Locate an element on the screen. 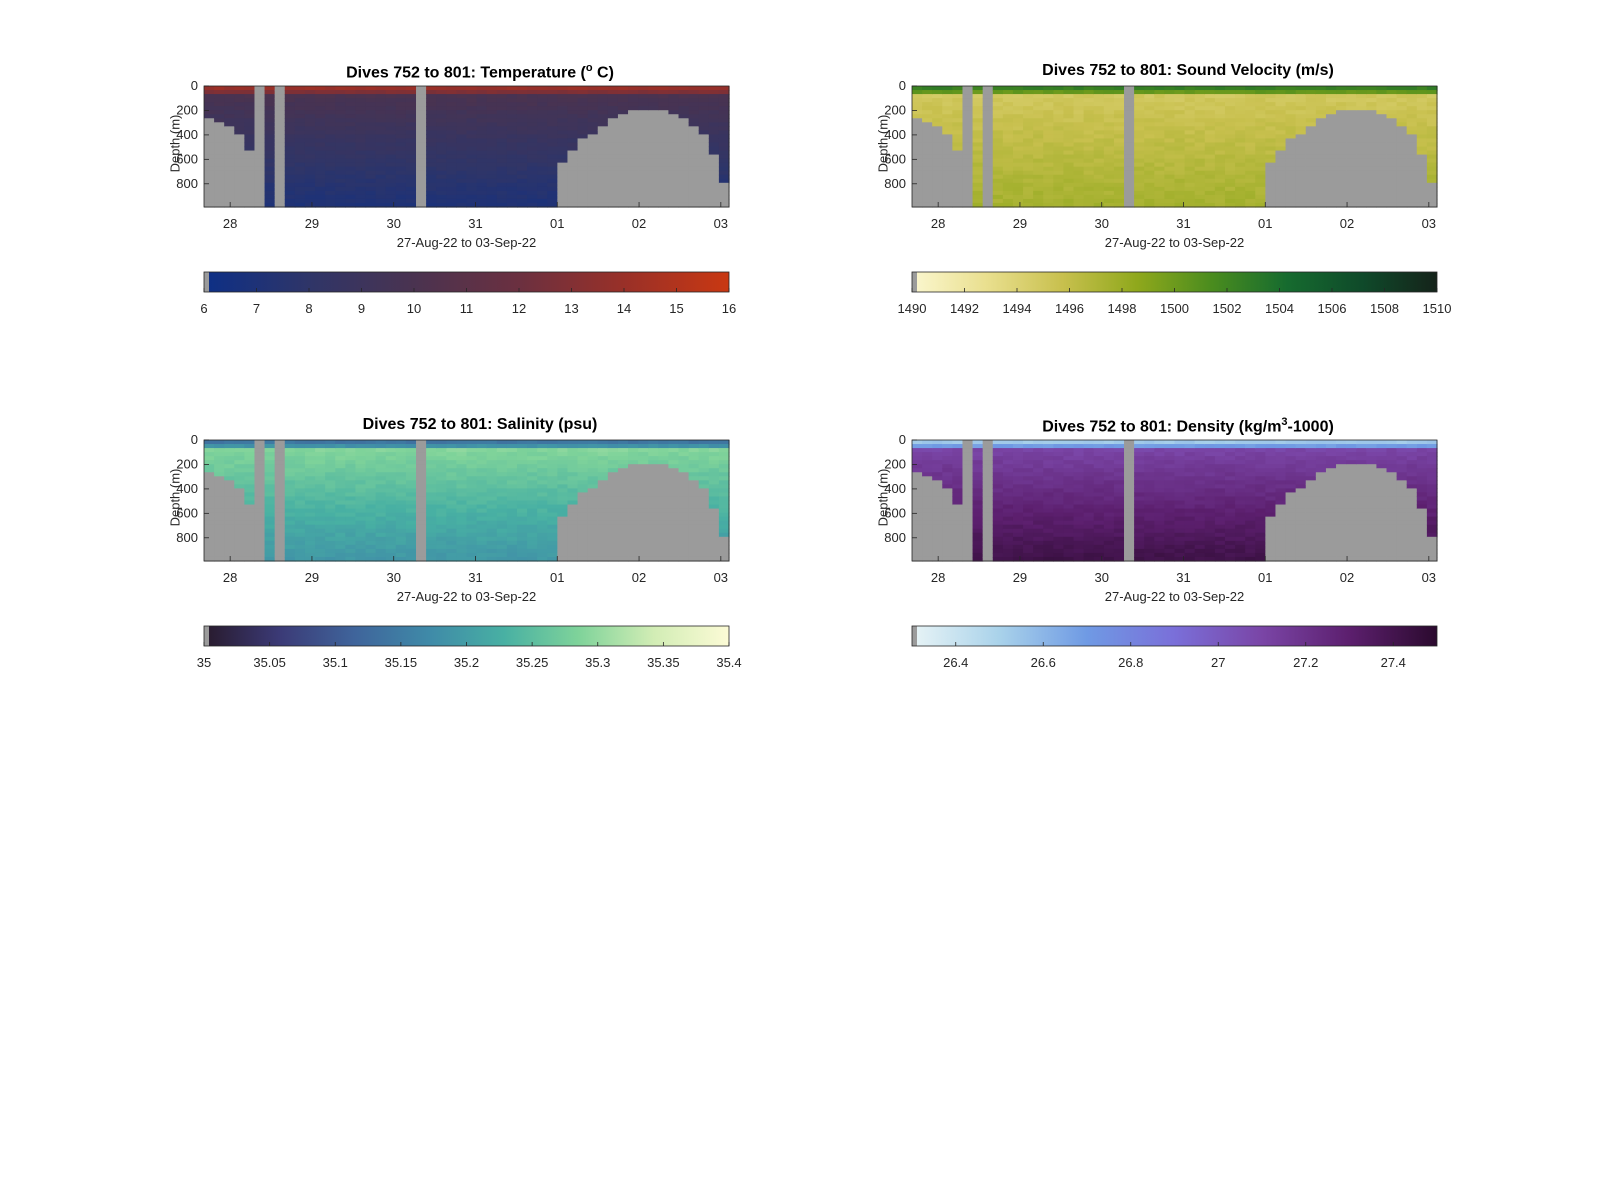  chart-title: Dives 752 to 801: Sound Velocity (m/s) is located at coordinates (1188, 71).